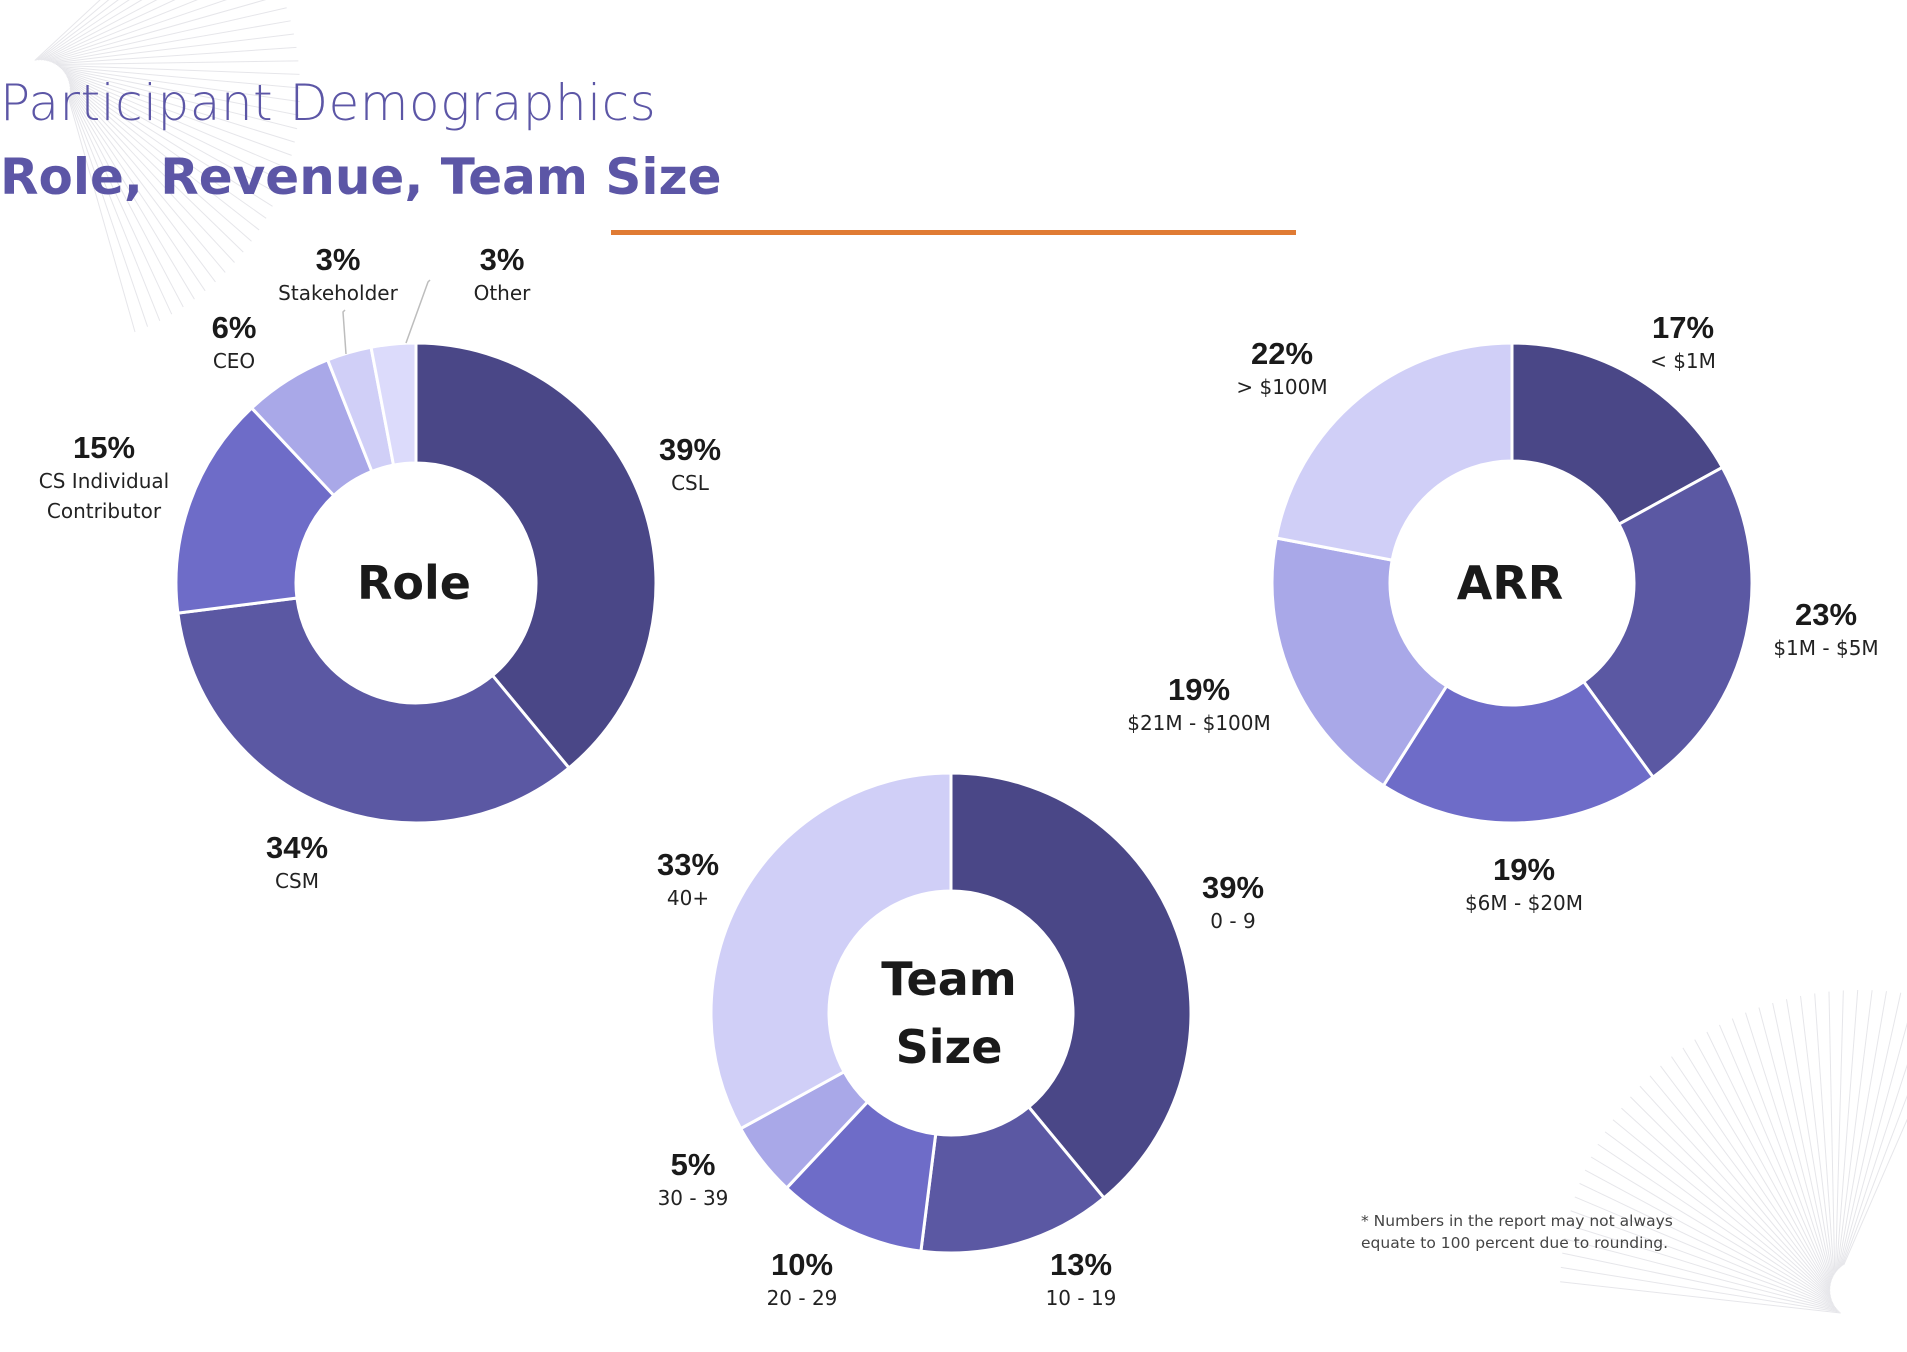 Image resolution: width=1907 pixels, height=1352 pixels. Describe the element at coordinates (1232, 921) in the screenshot. I see `slice-category-label: 0 - 9` at that location.